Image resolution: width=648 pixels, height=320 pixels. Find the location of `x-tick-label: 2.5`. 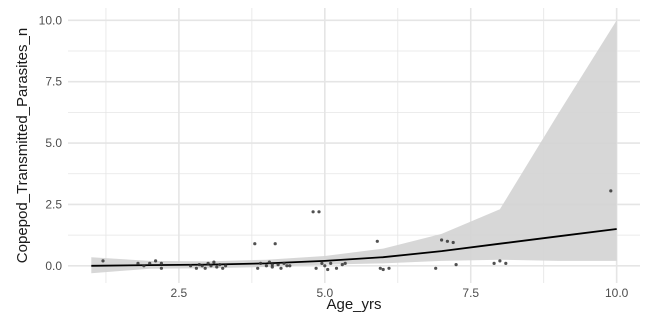

x-tick-label: 2.5 is located at coordinates (179, 293).